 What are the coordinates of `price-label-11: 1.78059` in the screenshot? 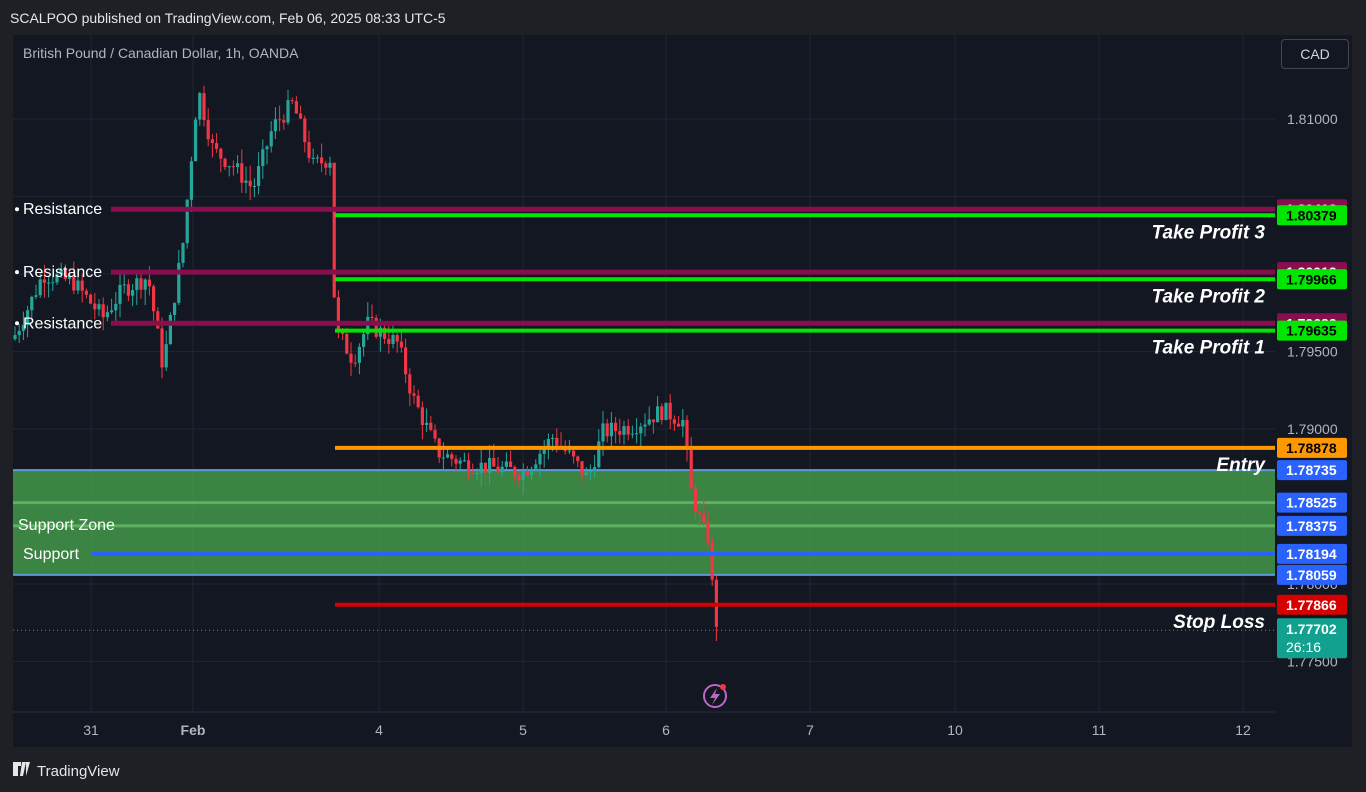 It's located at (1312, 574).